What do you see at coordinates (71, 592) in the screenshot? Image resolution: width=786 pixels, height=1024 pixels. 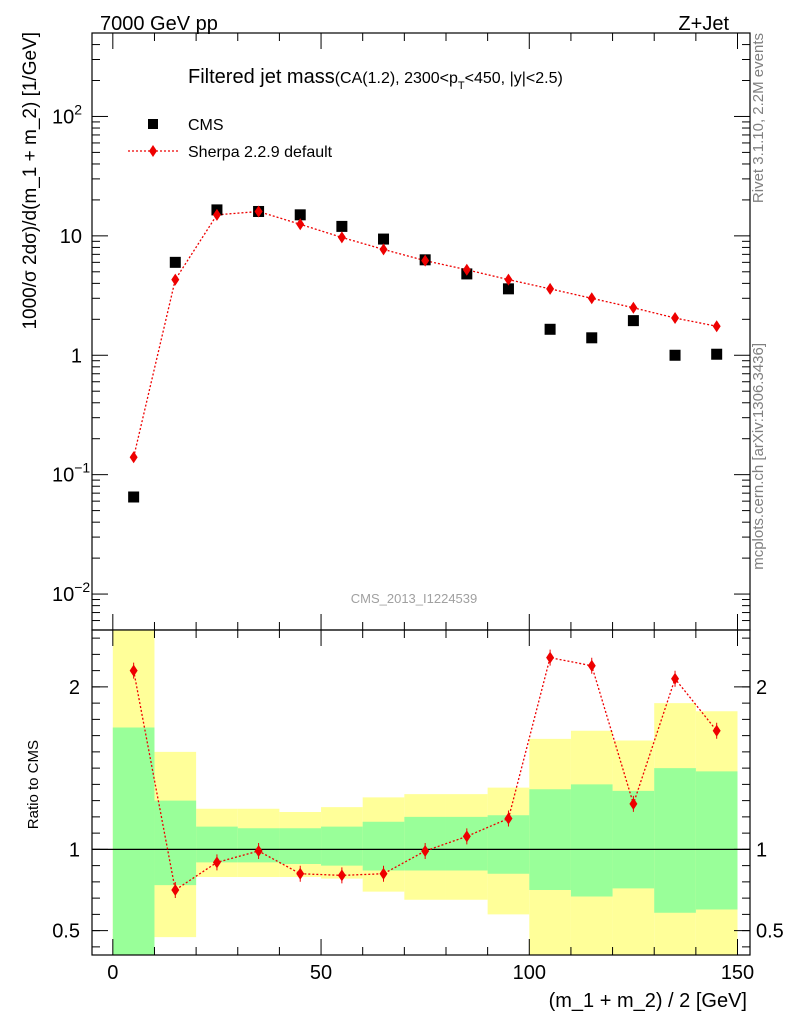 I see `main-y-tick-label: 10⁻²` at bounding box center [71, 592].